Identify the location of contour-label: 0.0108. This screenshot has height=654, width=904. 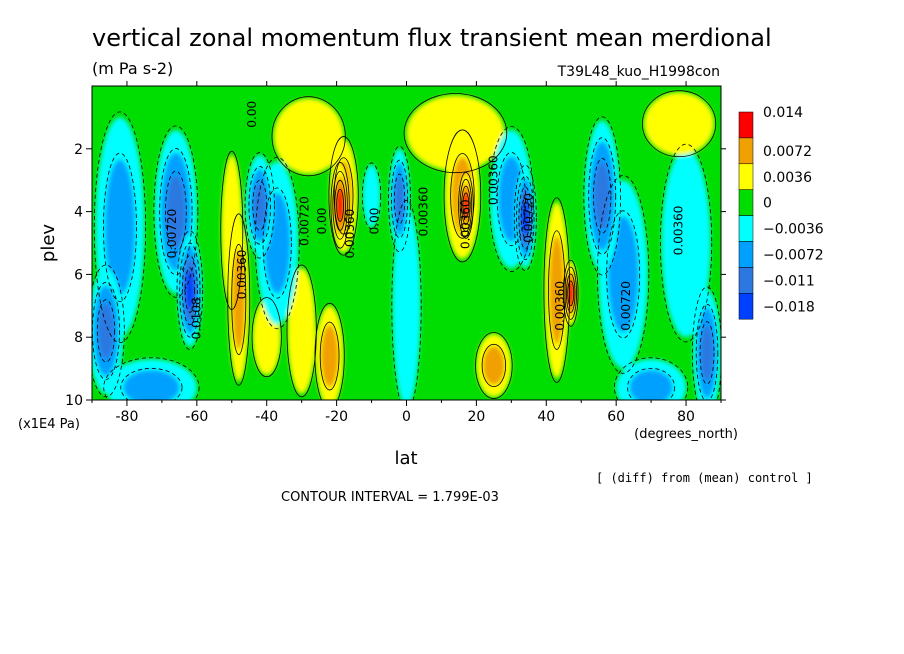
(196, 318).